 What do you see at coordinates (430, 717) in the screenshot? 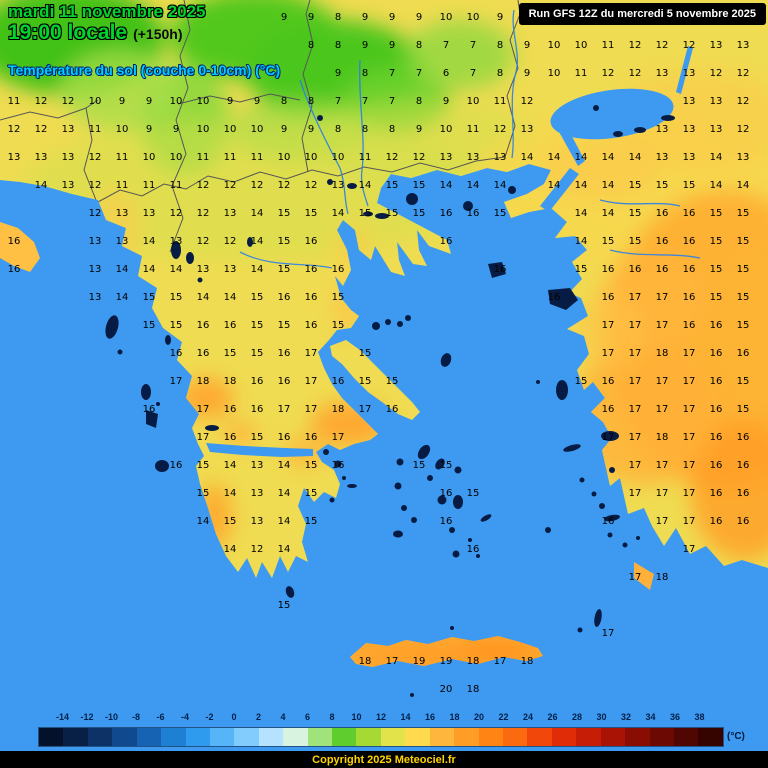
I see `scale-tick-label: 16` at bounding box center [430, 717].